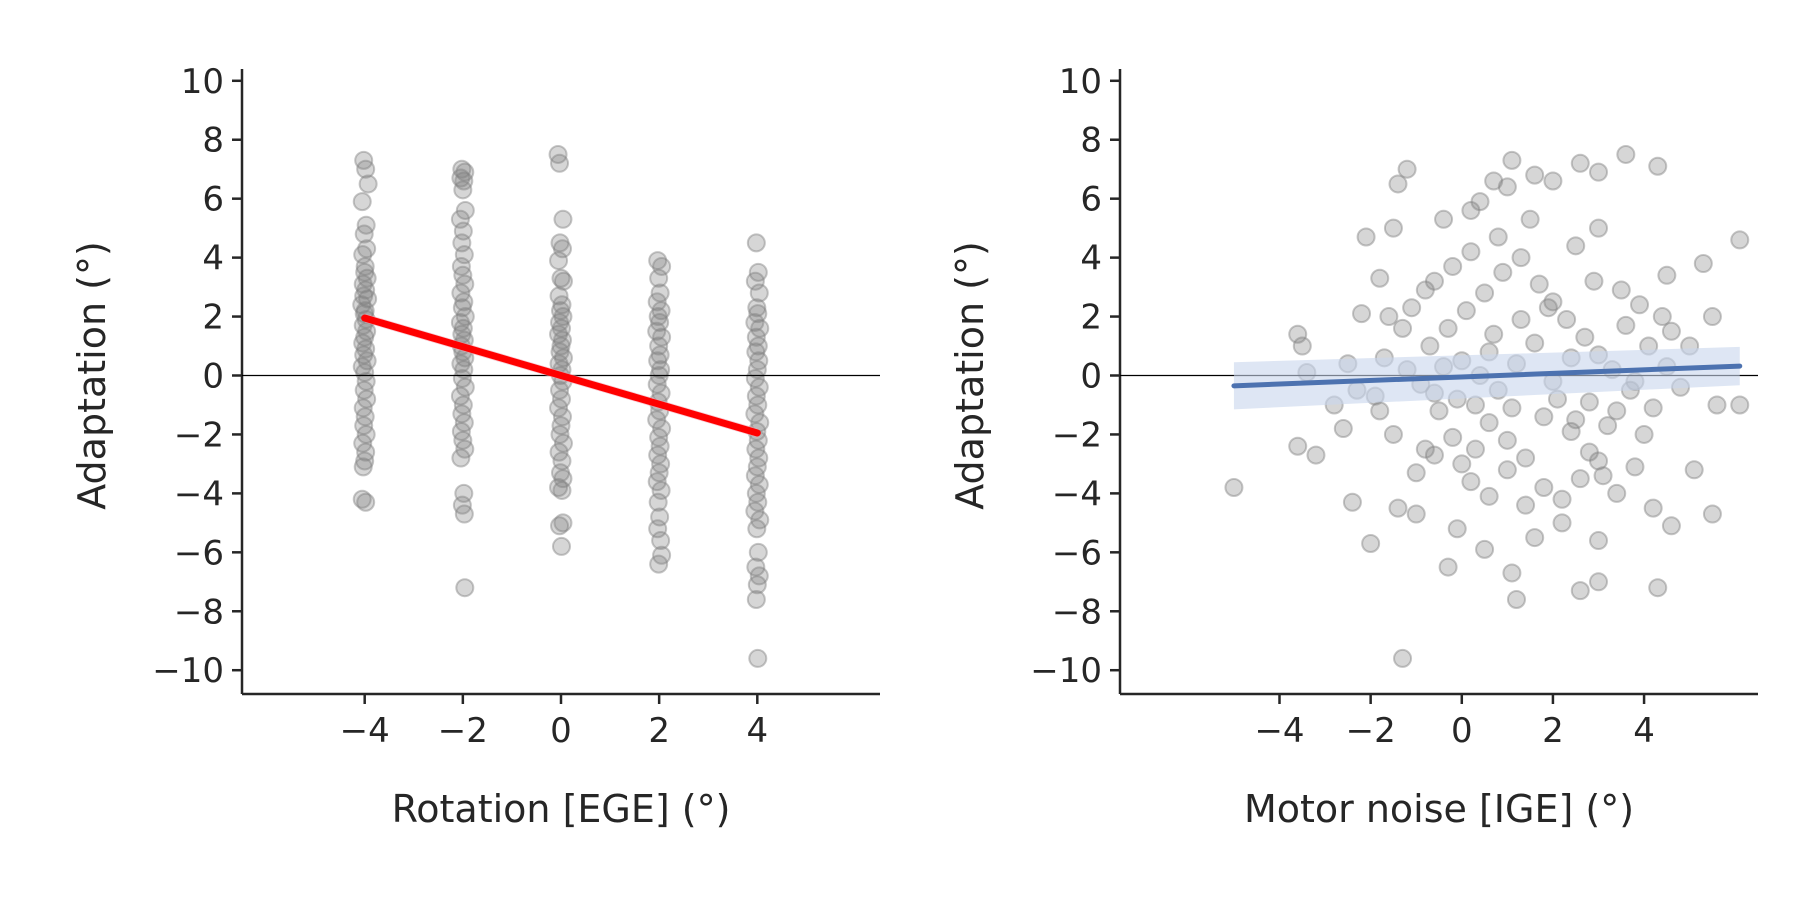 Image resolution: width=1800 pixels, height=900 pixels. I want to click on right-x-tick-label: 0, so click(1462, 731).